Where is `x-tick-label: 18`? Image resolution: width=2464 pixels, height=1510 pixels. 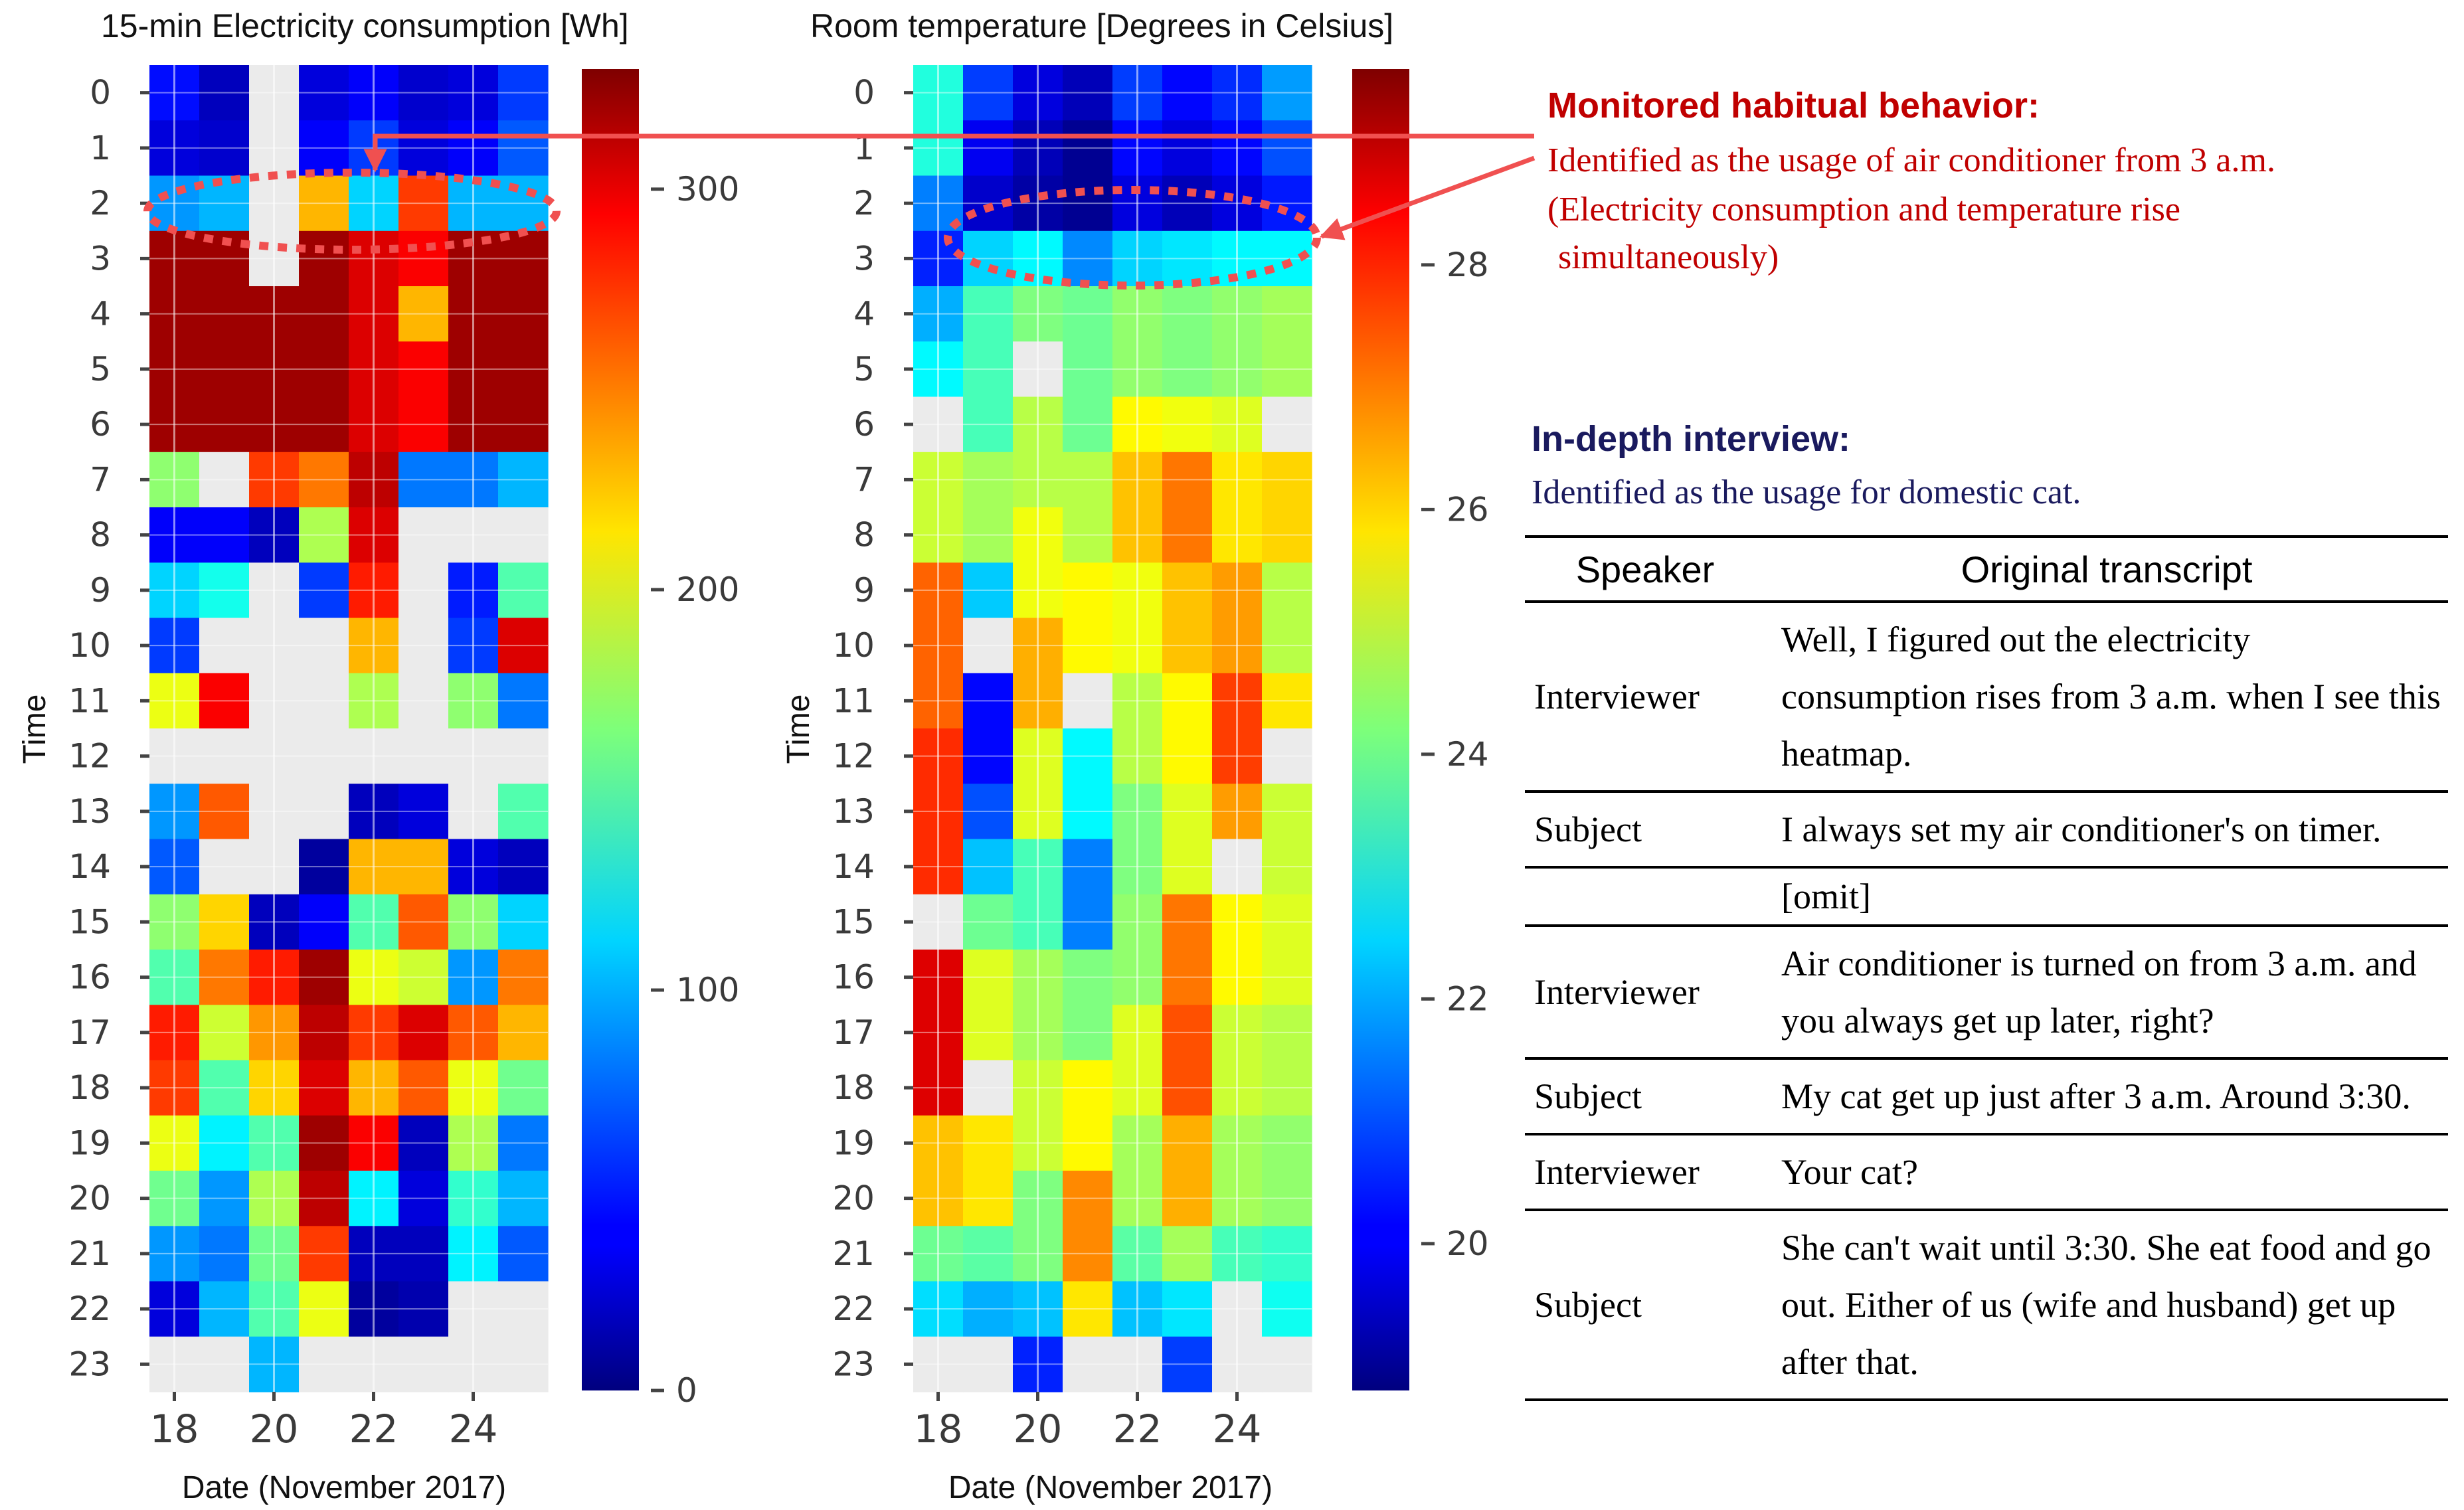 x-tick-label: 18 is located at coordinates (938, 1429).